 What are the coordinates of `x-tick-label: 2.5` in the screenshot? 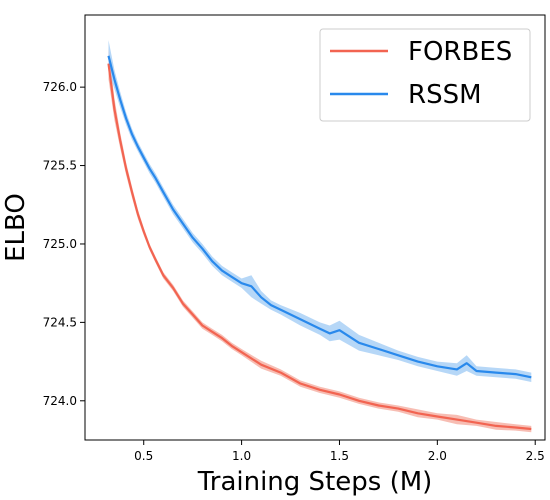 It's located at (535, 456).